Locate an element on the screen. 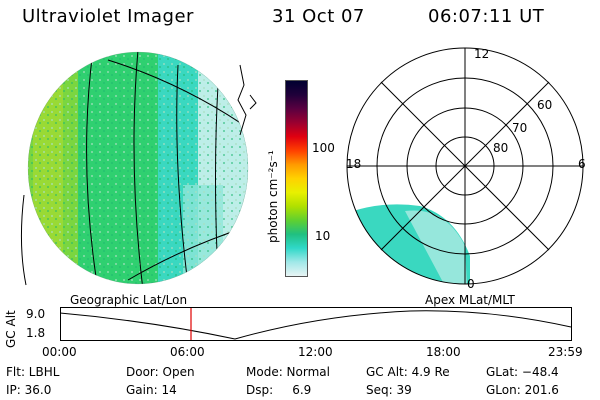 The image size is (600, 400). timeline-right-label: Apex MLat/MLT is located at coordinates (470, 300).